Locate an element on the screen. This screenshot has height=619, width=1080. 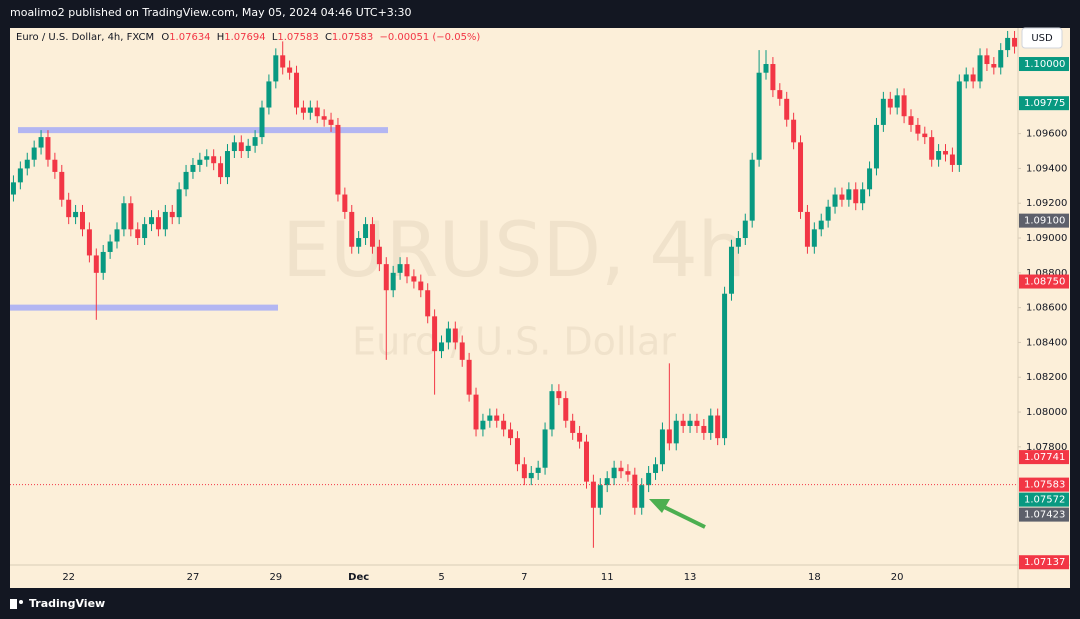
x-tick-label: 18 is located at coordinates (814, 577).